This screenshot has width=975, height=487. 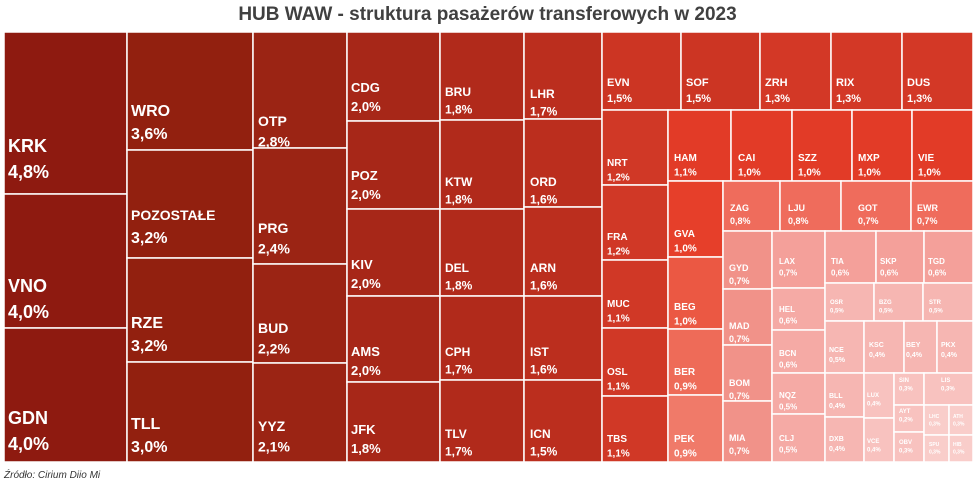 I want to click on cell-code-mia: MIA, so click(x=737, y=438).